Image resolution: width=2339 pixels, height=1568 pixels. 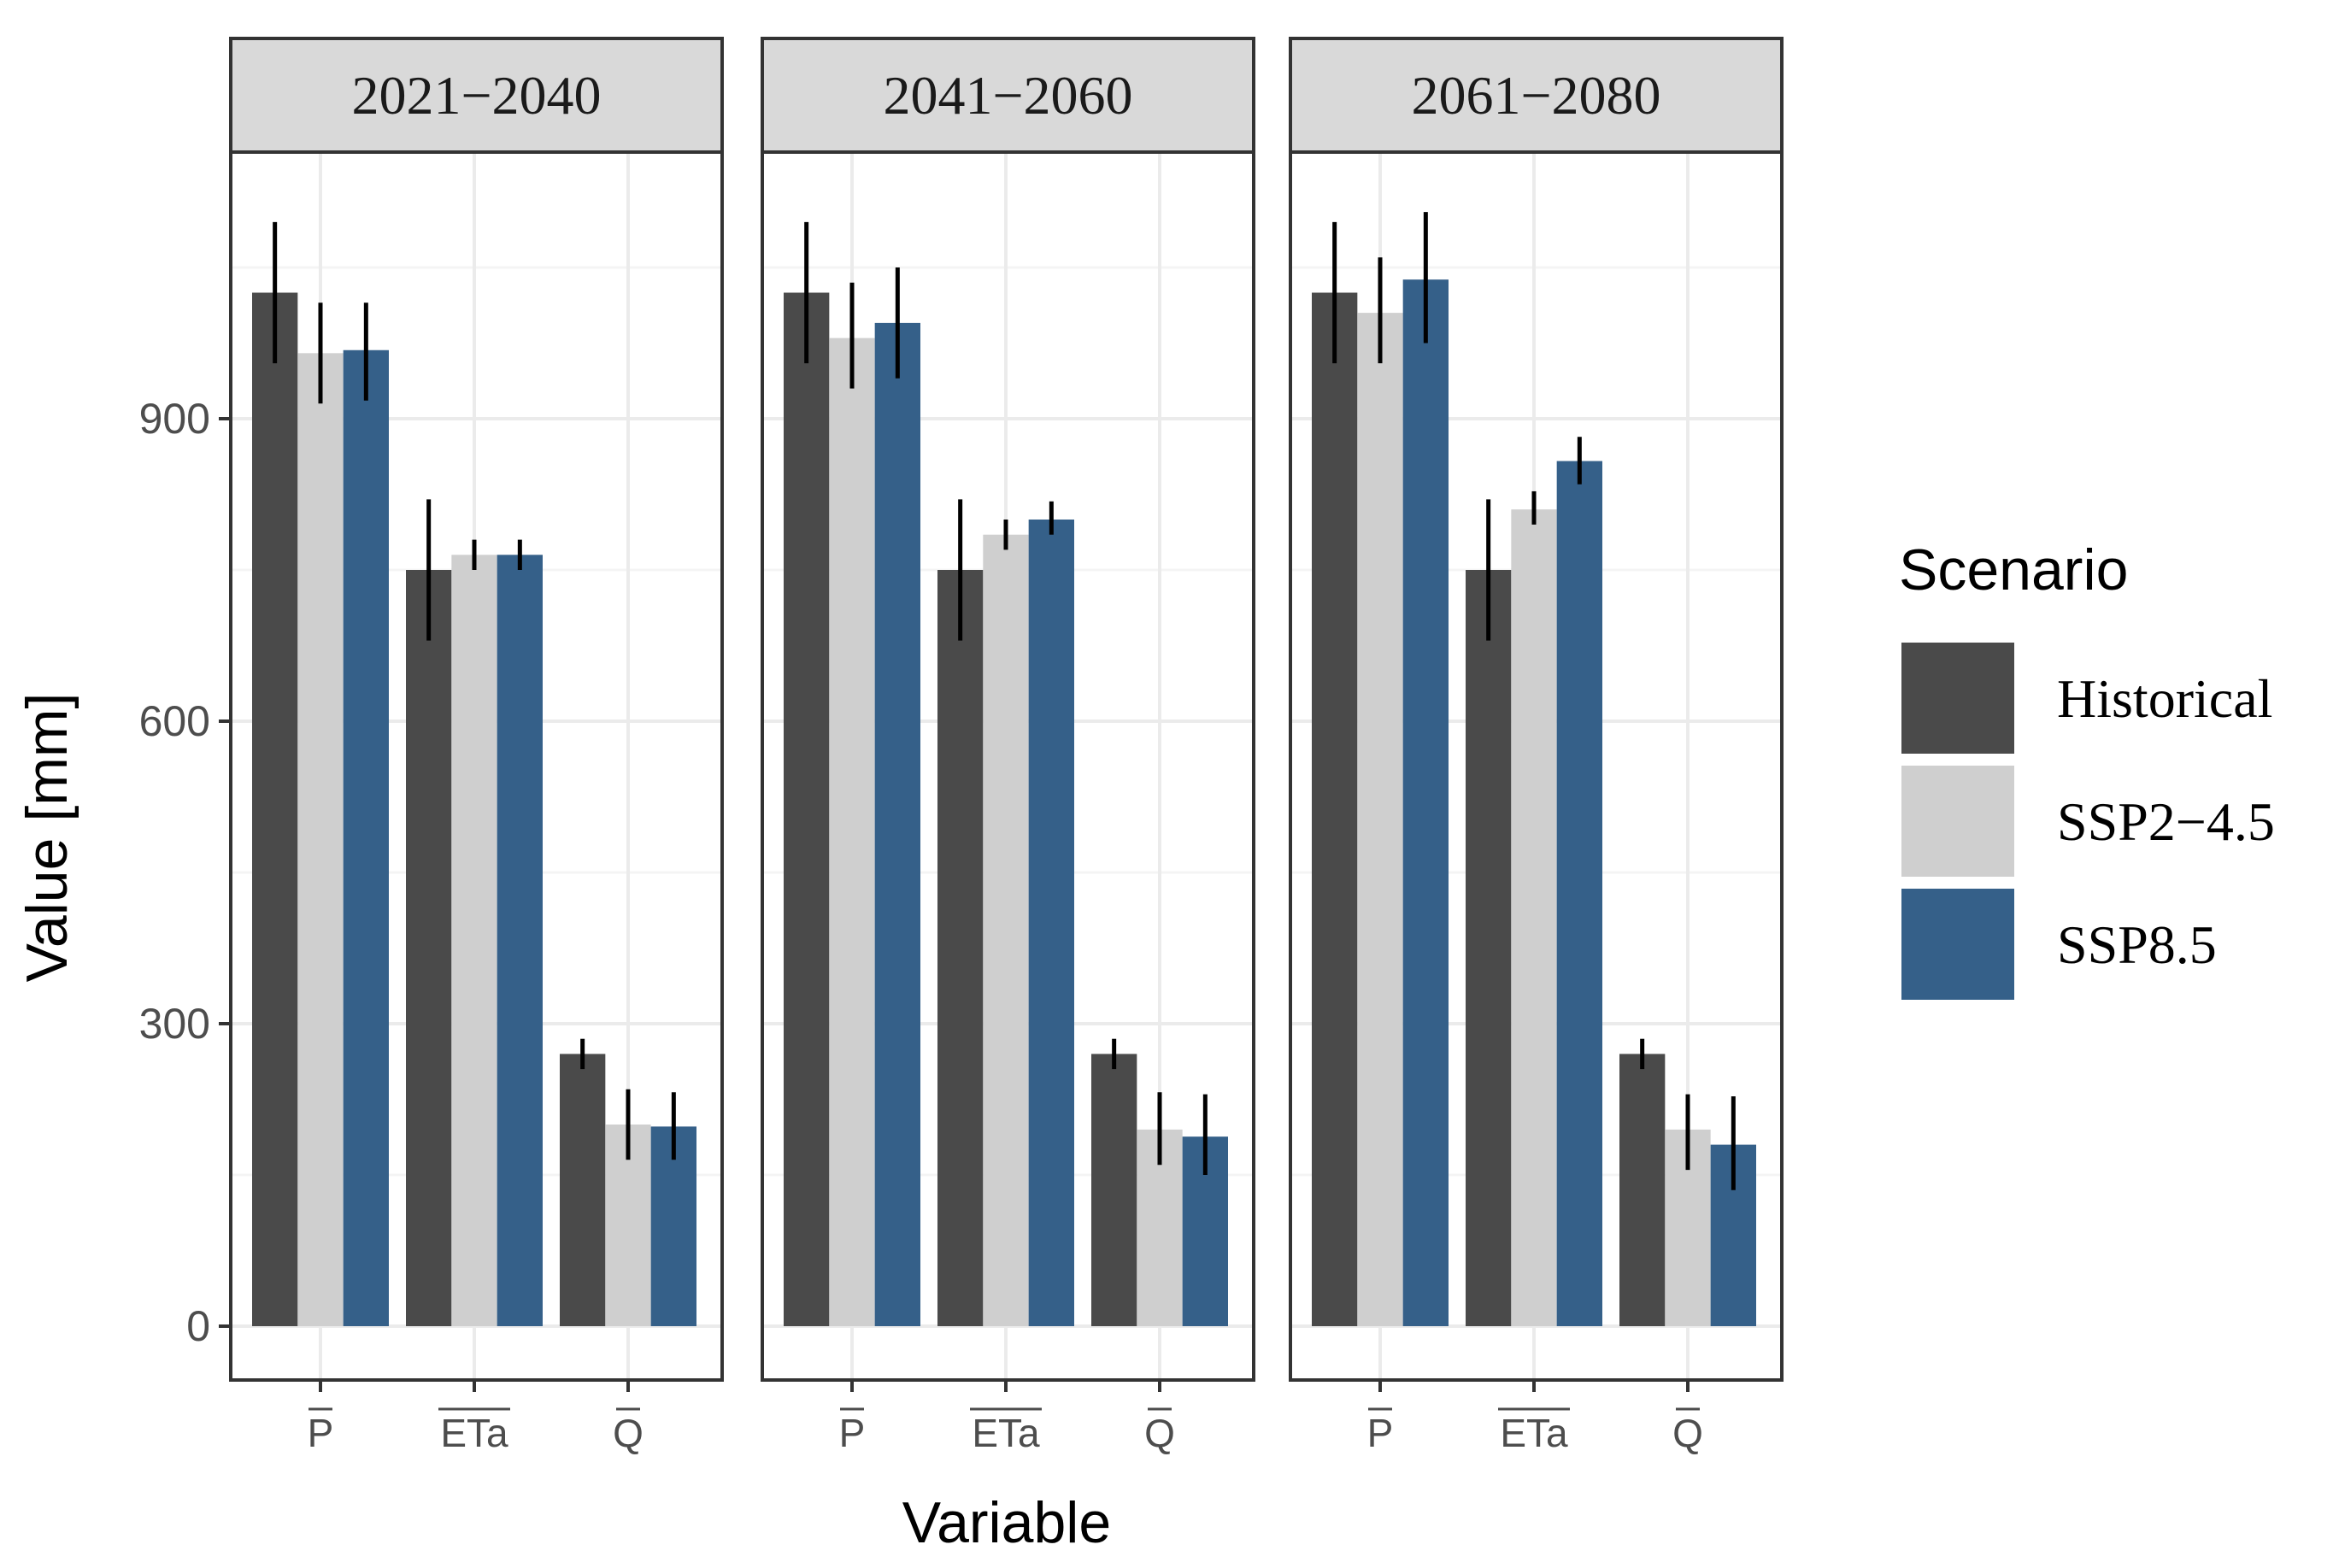 What do you see at coordinates (2137, 944) in the screenshot?
I see `legend-label: SSP8.5` at bounding box center [2137, 944].